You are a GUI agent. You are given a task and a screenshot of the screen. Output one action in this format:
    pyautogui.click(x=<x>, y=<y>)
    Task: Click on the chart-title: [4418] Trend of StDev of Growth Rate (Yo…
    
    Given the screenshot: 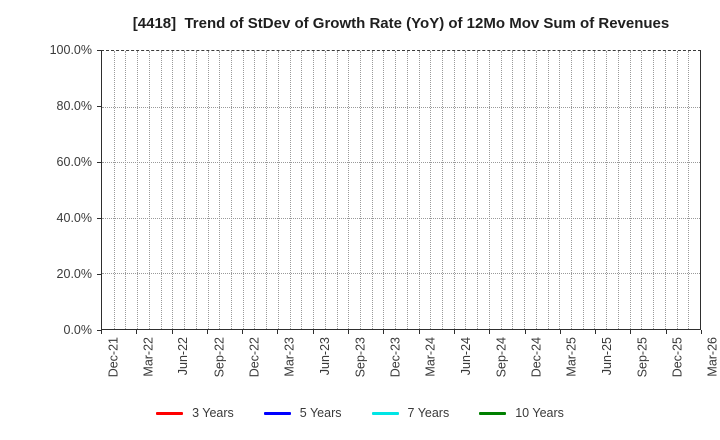 What is the action you would take?
    pyautogui.click(x=401, y=23)
    